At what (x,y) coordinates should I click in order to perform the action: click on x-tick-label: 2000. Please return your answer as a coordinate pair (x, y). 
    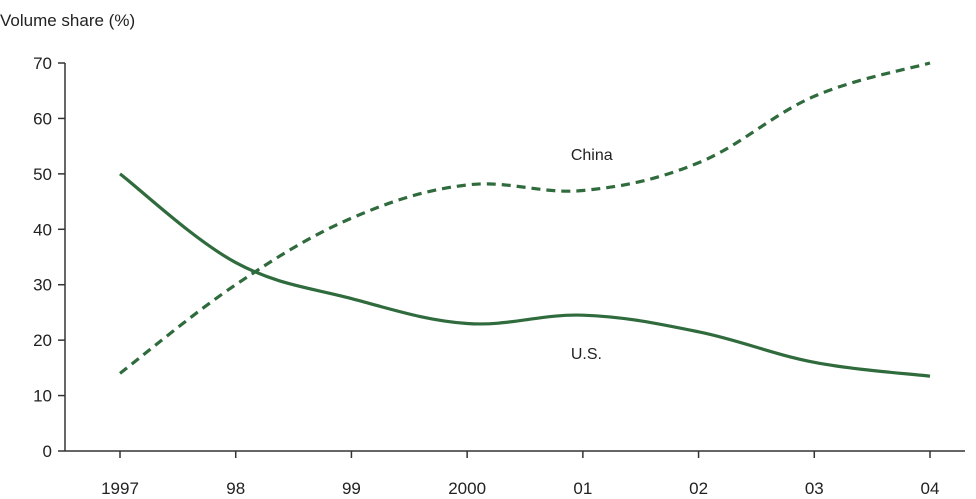
    Looking at the image, I should click on (467, 488).